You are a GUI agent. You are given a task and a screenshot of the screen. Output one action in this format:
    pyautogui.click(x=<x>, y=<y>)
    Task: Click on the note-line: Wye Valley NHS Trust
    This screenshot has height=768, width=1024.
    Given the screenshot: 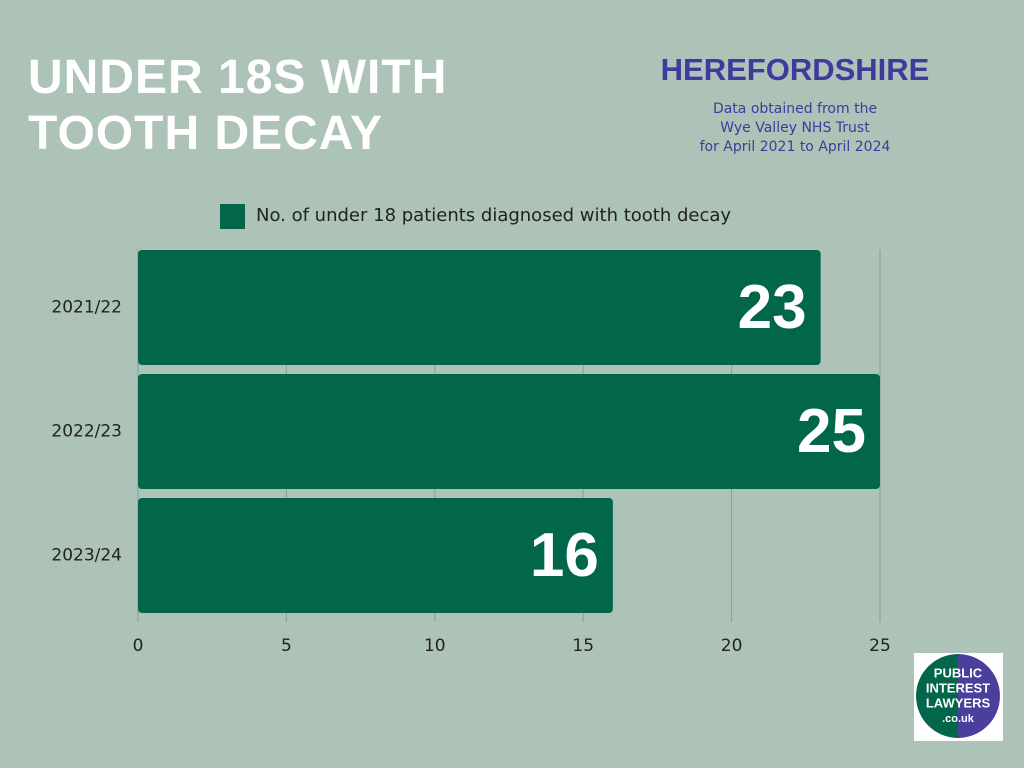 What is the action you would take?
    pyautogui.click(x=795, y=128)
    